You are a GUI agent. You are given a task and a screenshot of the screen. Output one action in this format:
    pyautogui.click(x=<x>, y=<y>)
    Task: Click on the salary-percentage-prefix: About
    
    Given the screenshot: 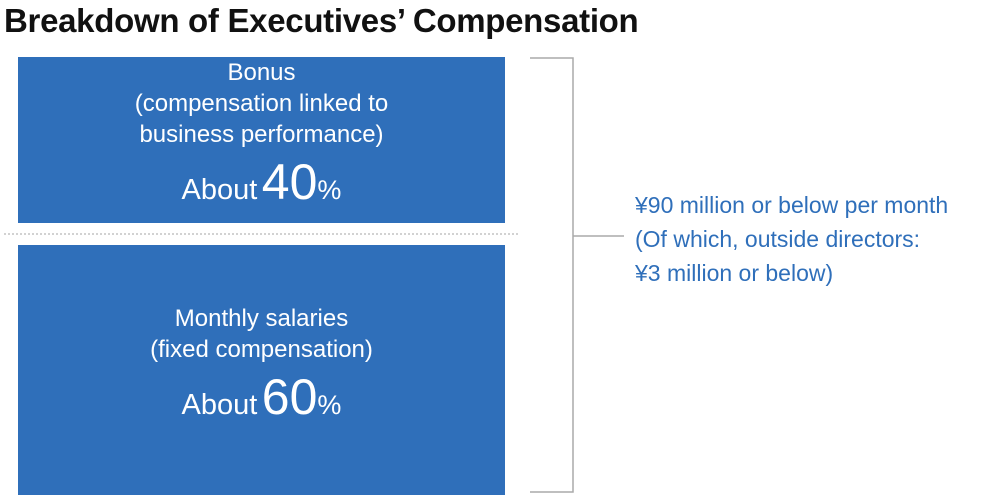 What is the action you would take?
    pyautogui.click(x=219, y=404)
    